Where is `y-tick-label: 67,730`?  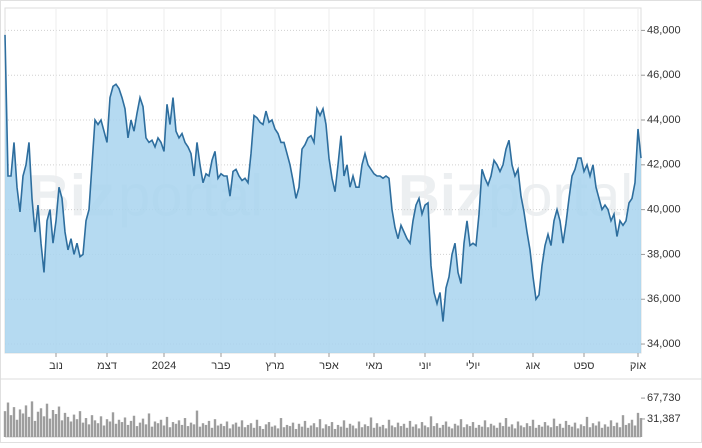
y-tick-label: 67,730 is located at coordinates (664, 398).